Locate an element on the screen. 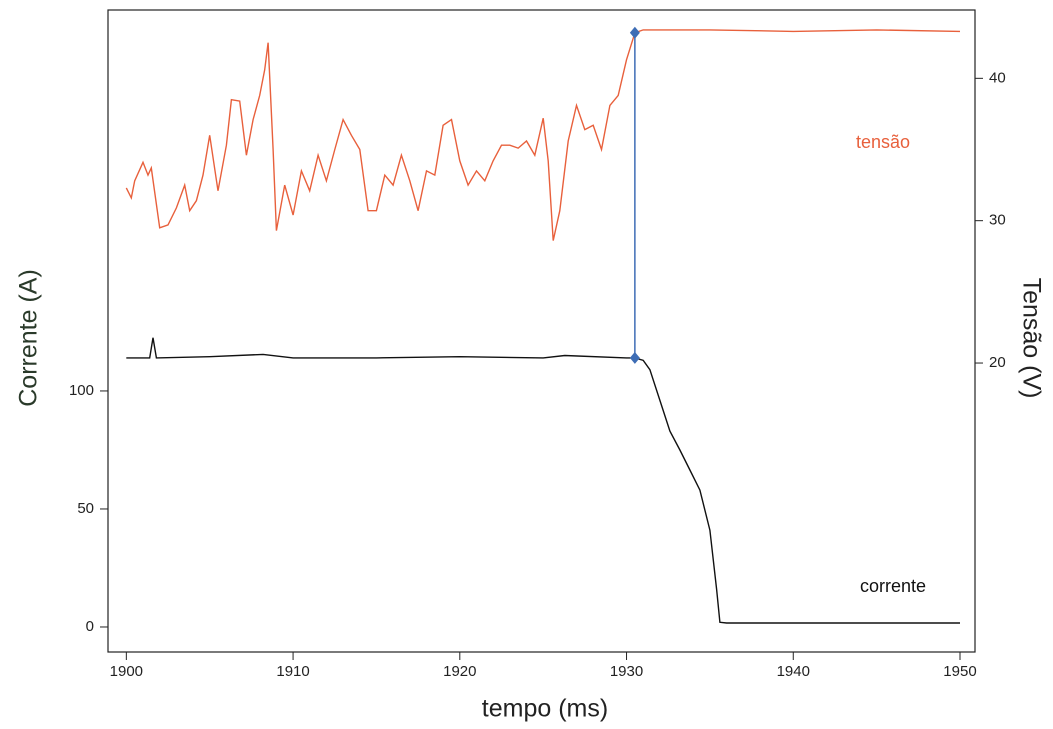  x-tick-label: 1930 is located at coordinates (626, 671).